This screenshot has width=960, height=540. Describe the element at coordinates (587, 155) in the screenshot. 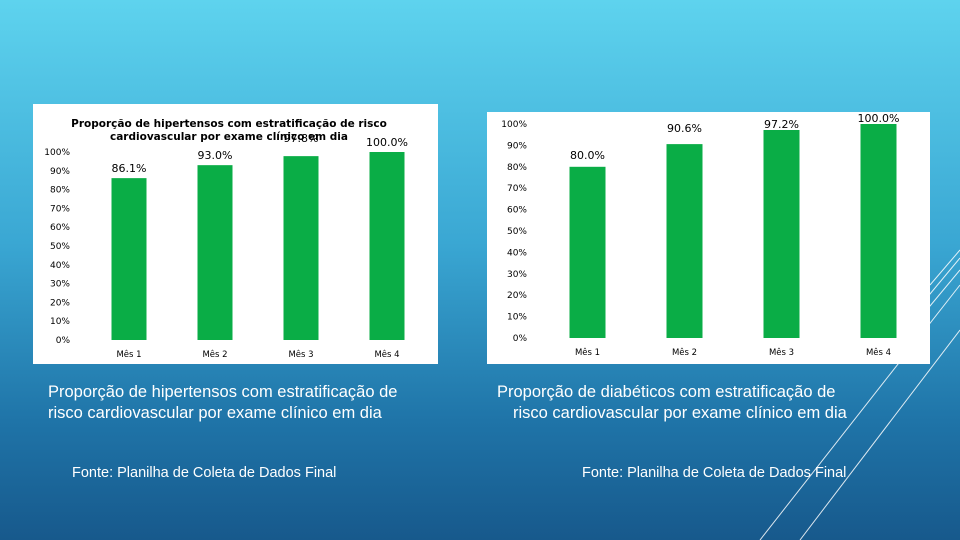

I see `diabetes-data-label: 80.0%` at that location.